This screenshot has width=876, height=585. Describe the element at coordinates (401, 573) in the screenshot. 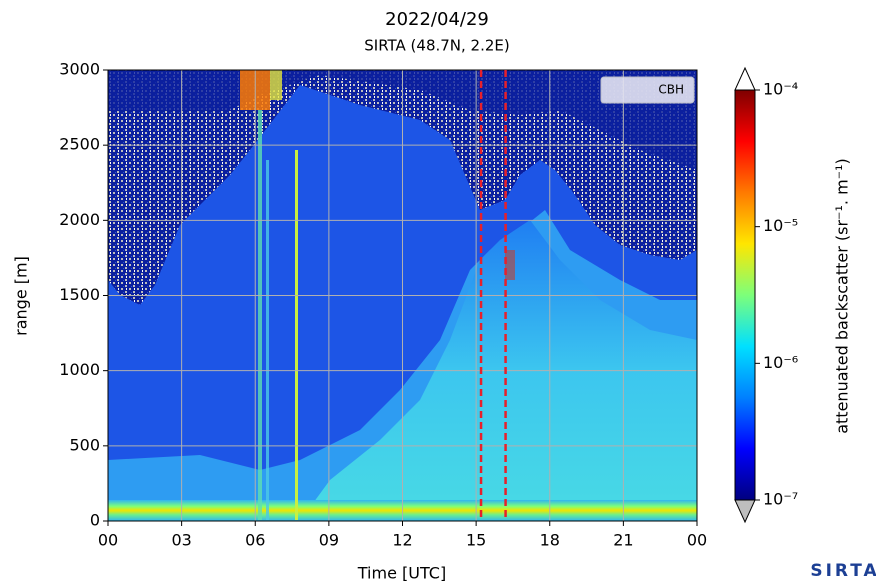

I see `x-axis-label: Time [UTC]` at that location.